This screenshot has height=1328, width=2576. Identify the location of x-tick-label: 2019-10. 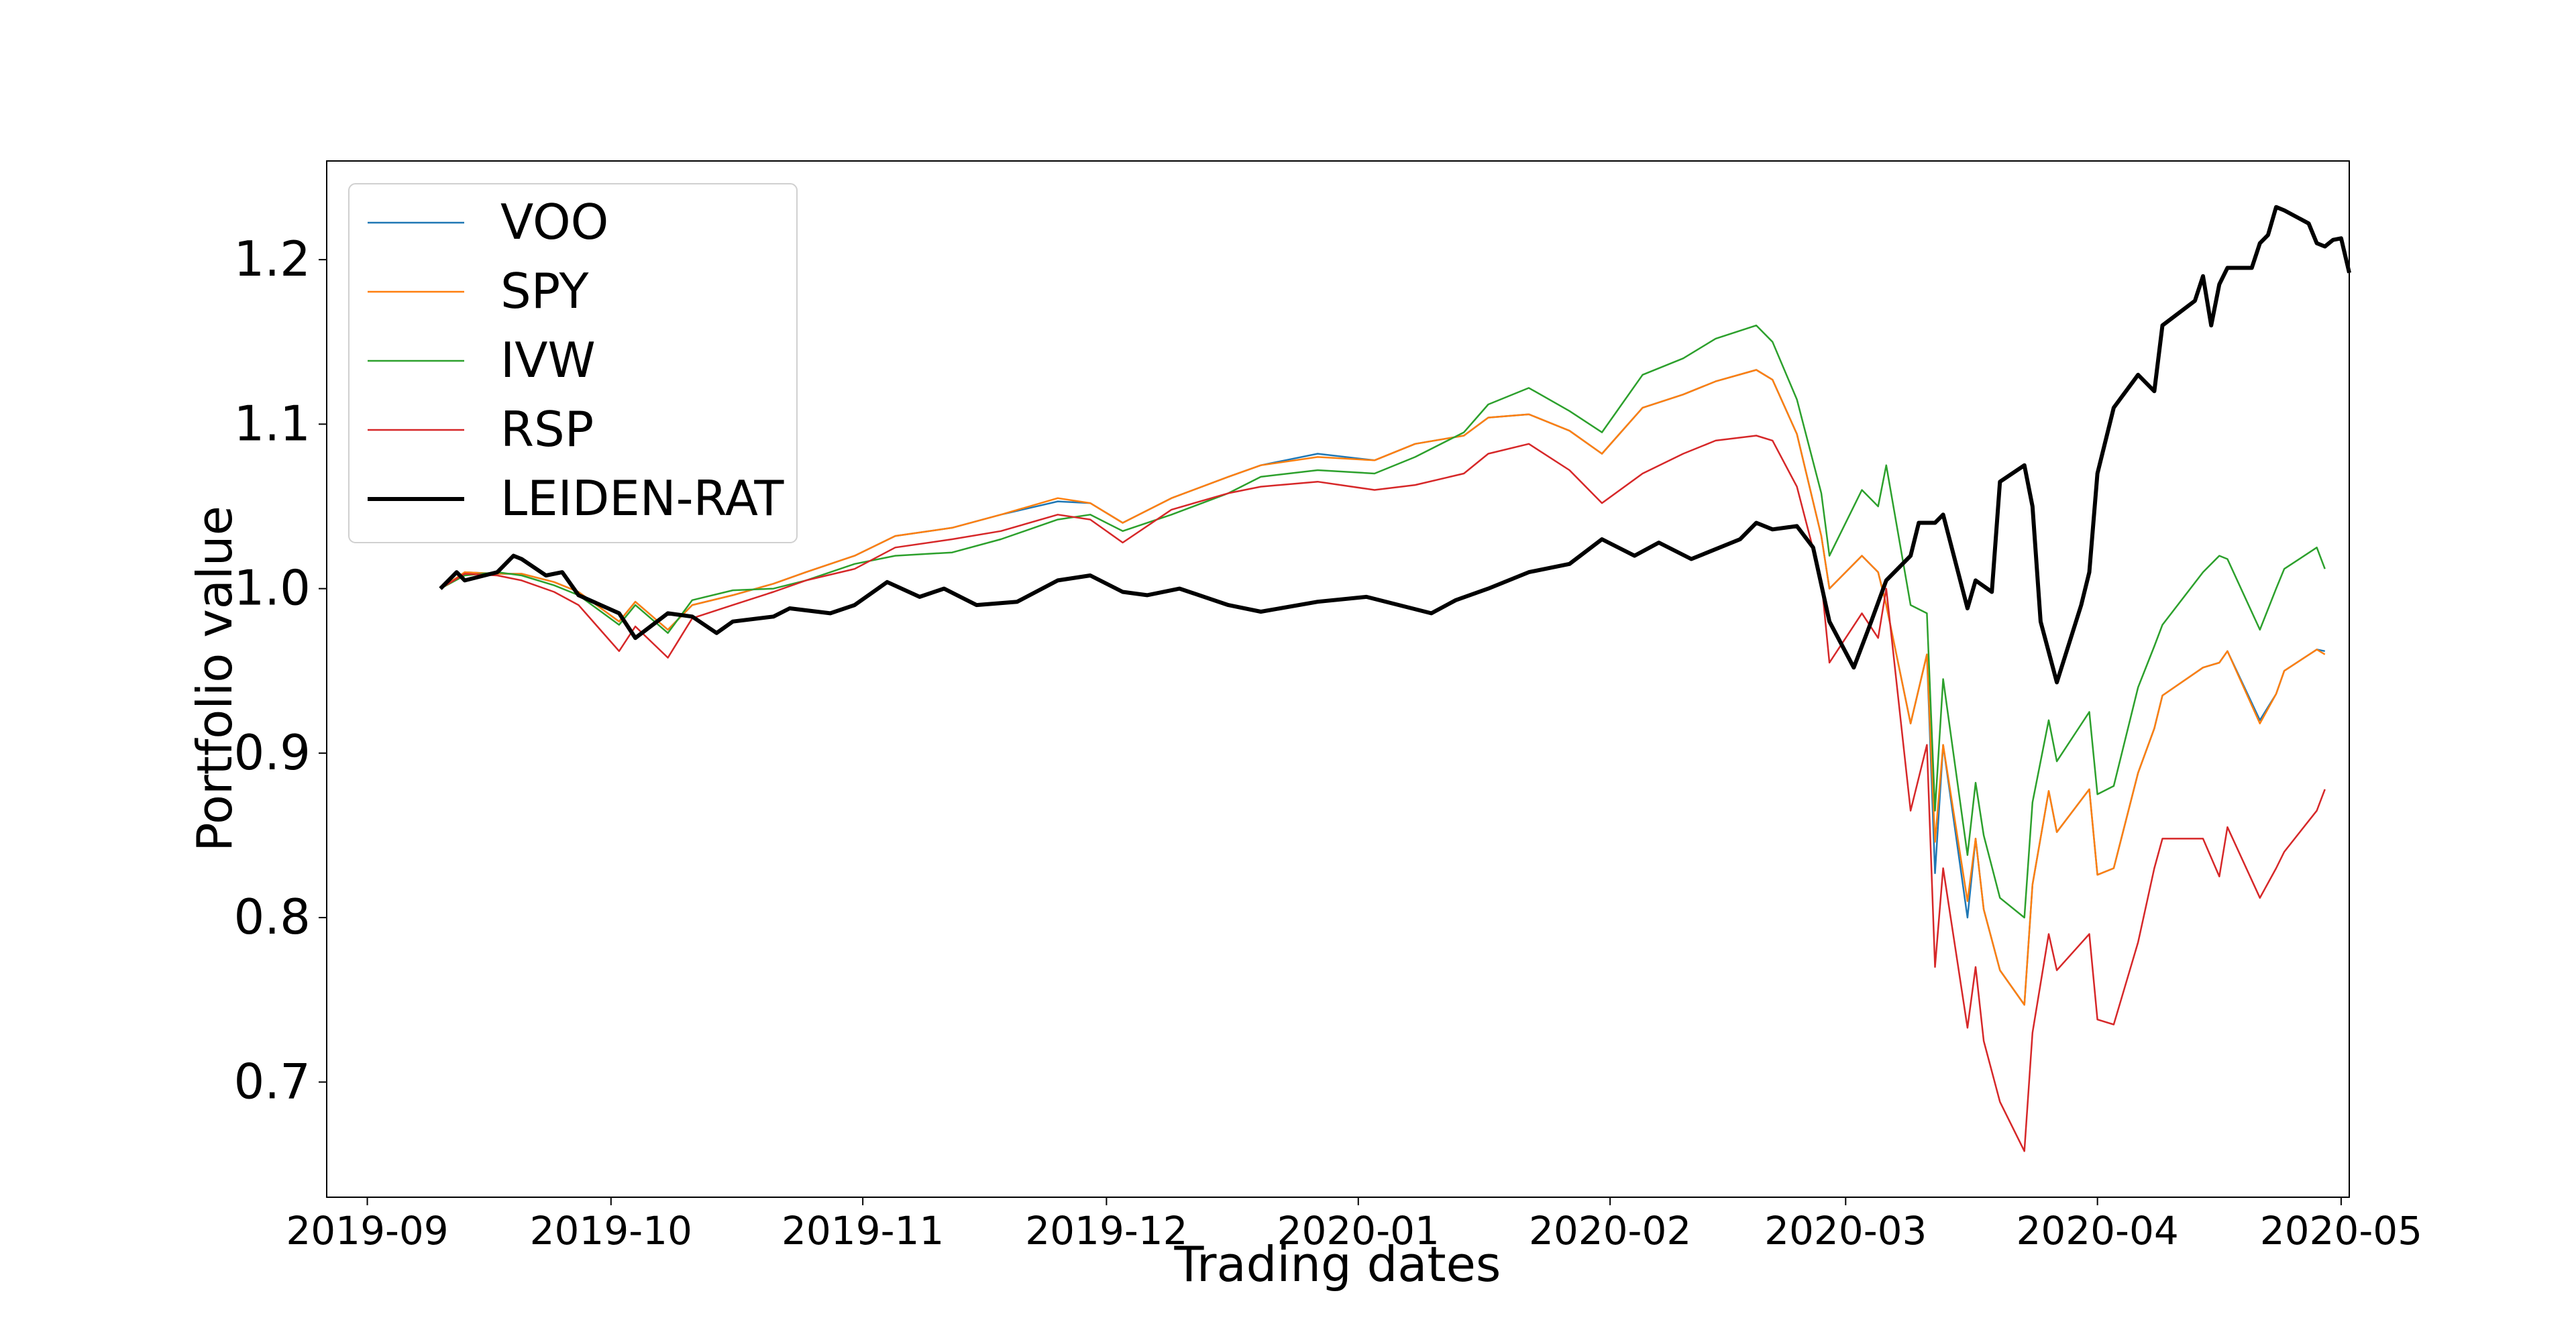
(611, 1231).